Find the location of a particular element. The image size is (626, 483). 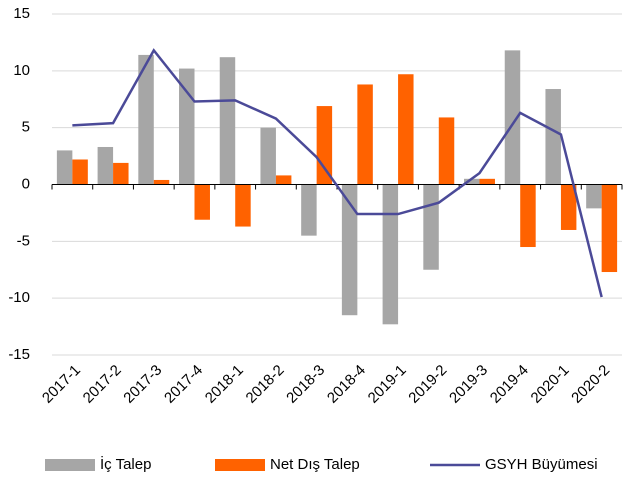

y-tick-label: 10 is located at coordinates (21, 70).